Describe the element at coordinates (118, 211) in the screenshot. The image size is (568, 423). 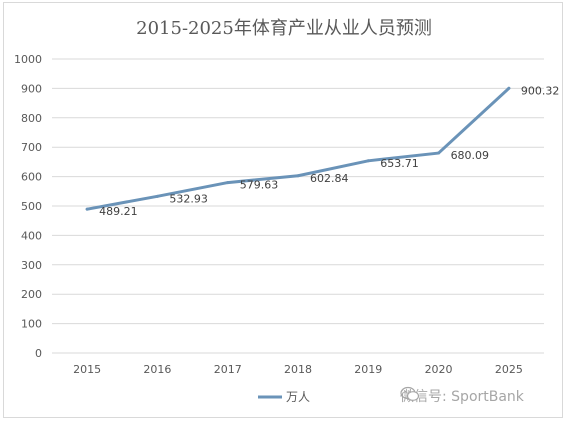
I see `data-label: 489.21` at that location.